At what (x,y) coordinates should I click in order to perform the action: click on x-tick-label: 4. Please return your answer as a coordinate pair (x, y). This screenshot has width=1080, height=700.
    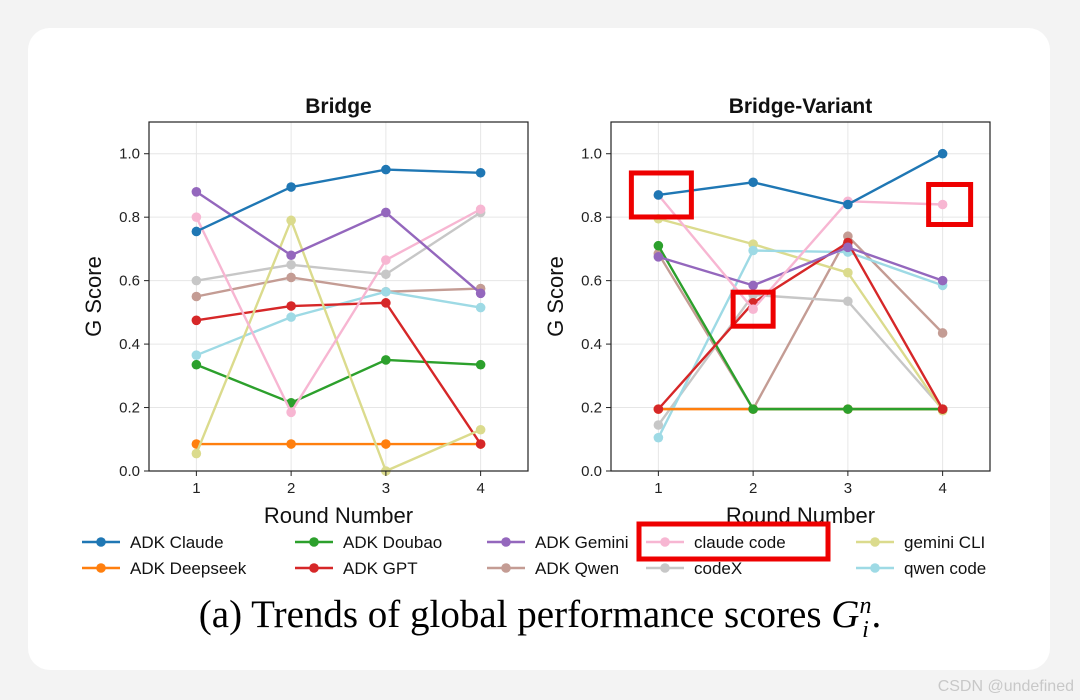
    Looking at the image, I should click on (480, 488).